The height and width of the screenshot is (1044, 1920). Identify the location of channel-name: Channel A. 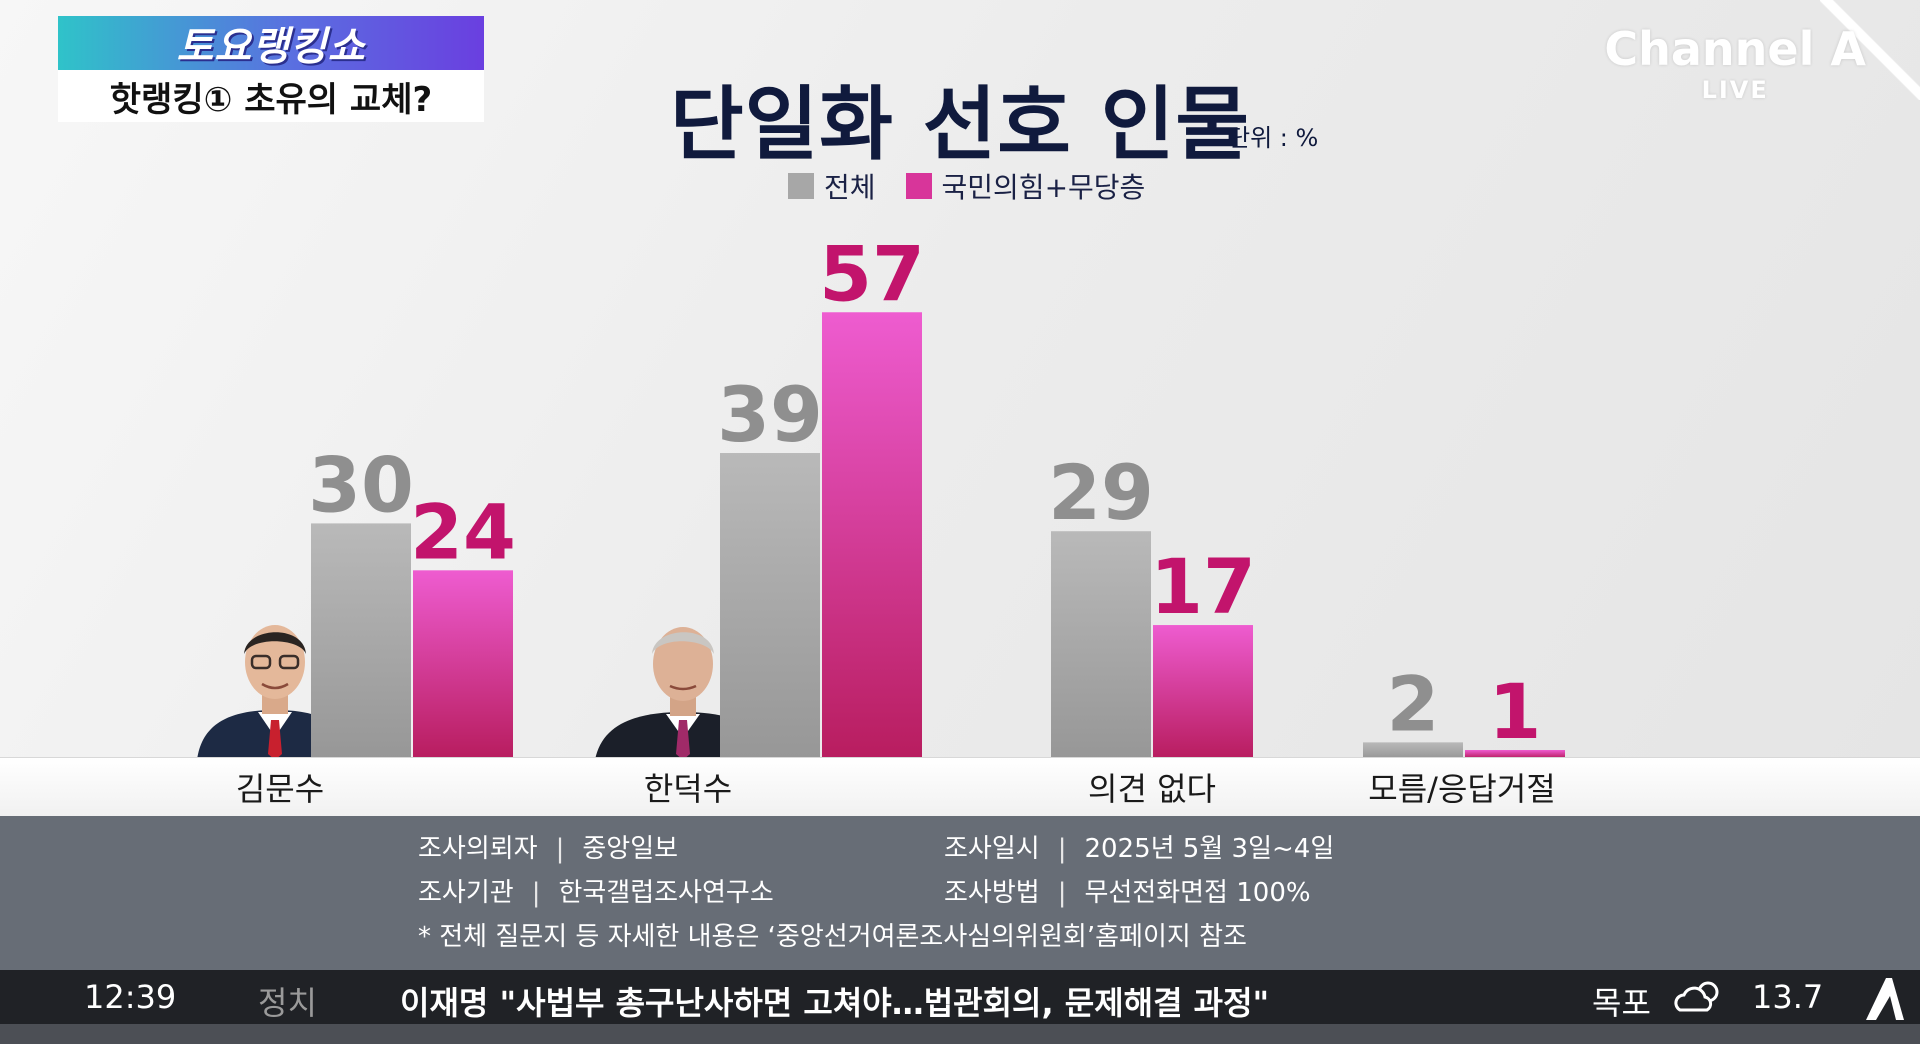
(1735, 49).